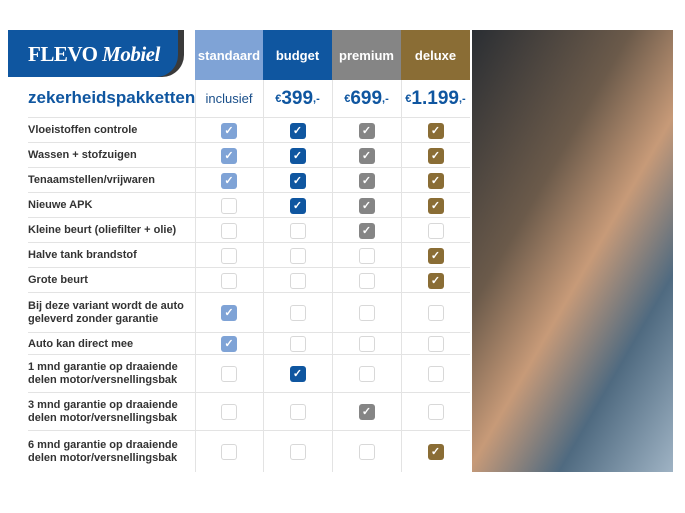  What do you see at coordinates (83, 130) in the screenshot?
I see `feature-label: Vloeistoffen controle` at bounding box center [83, 130].